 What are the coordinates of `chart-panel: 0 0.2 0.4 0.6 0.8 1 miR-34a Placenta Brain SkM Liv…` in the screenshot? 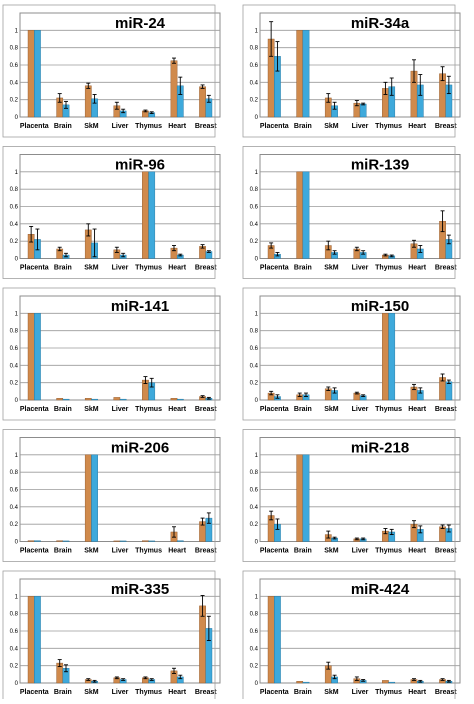 It's located at (351, 71).